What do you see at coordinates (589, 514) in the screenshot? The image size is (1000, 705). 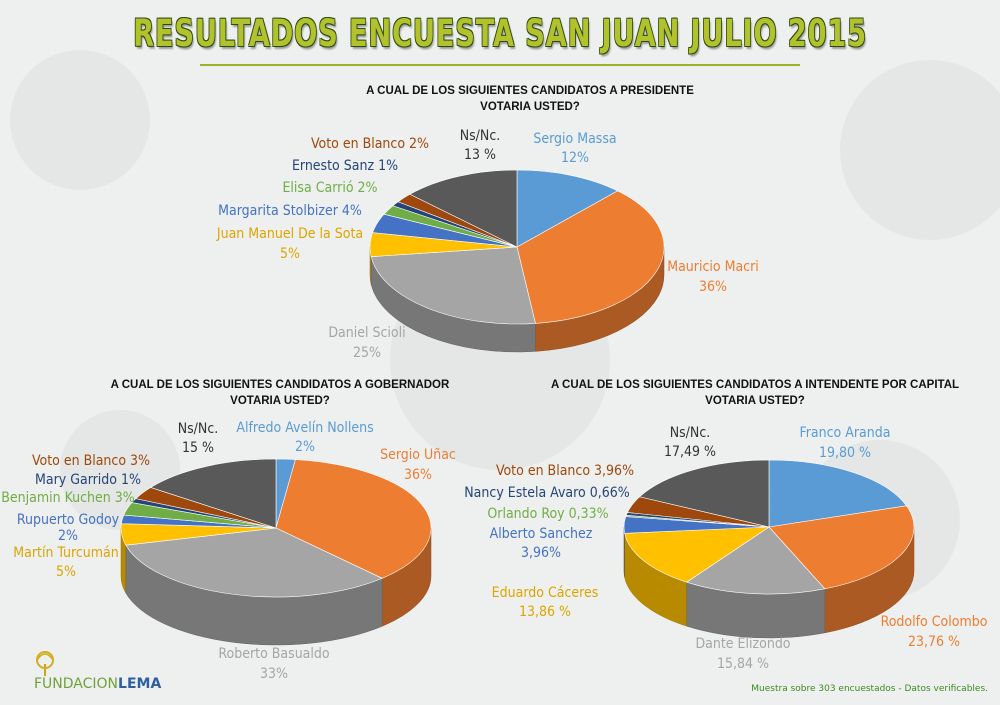 I see `slice-label-value: 0,33%` at bounding box center [589, 514].